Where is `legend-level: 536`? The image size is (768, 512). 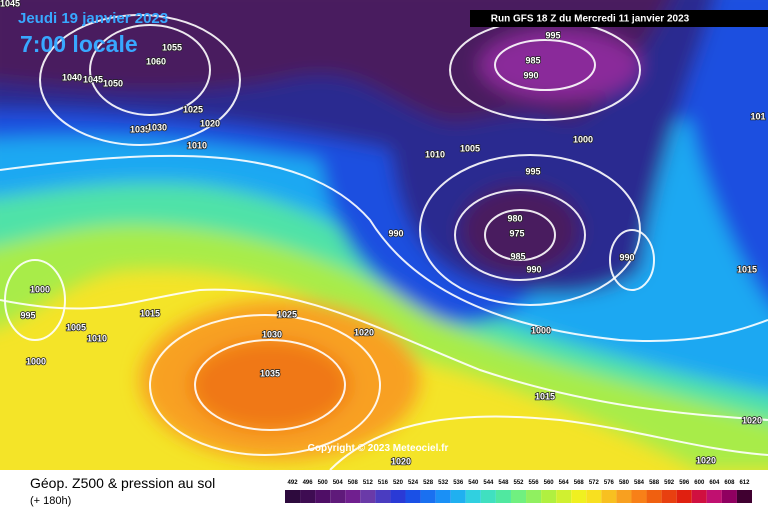
legend-level: 536 is located at coordinates (458, 483).